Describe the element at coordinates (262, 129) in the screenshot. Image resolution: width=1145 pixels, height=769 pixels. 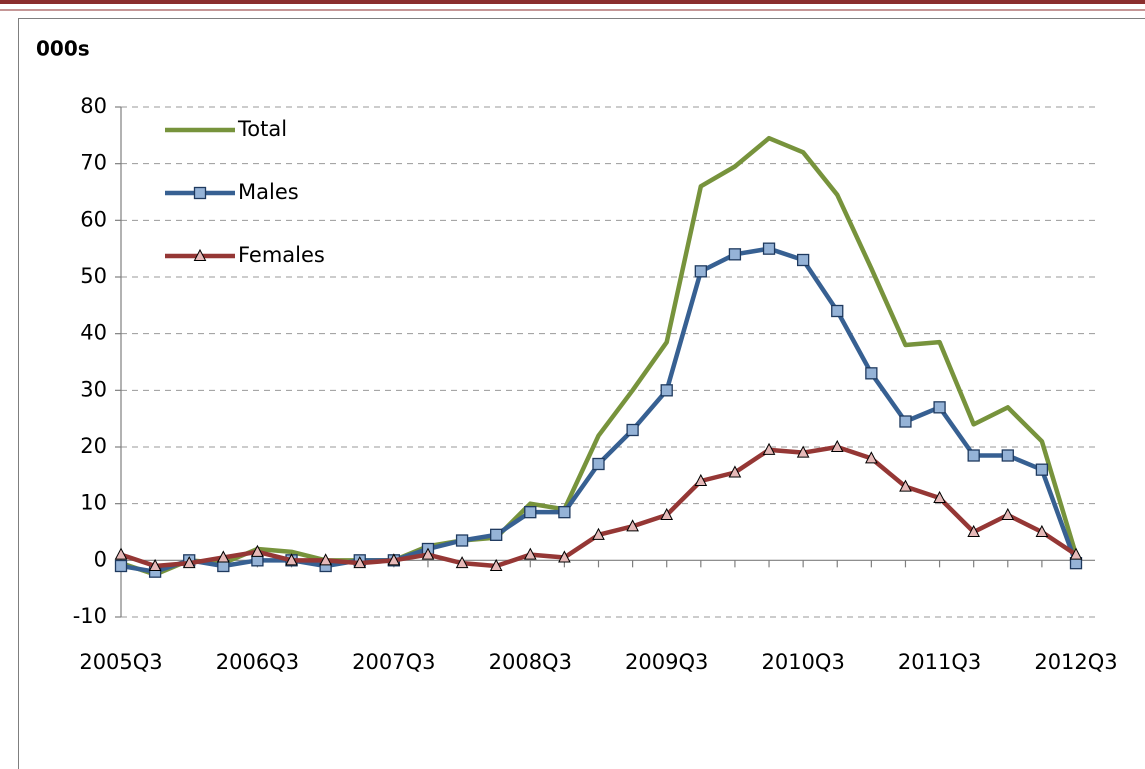
I see `legend-label: Total` at that location.